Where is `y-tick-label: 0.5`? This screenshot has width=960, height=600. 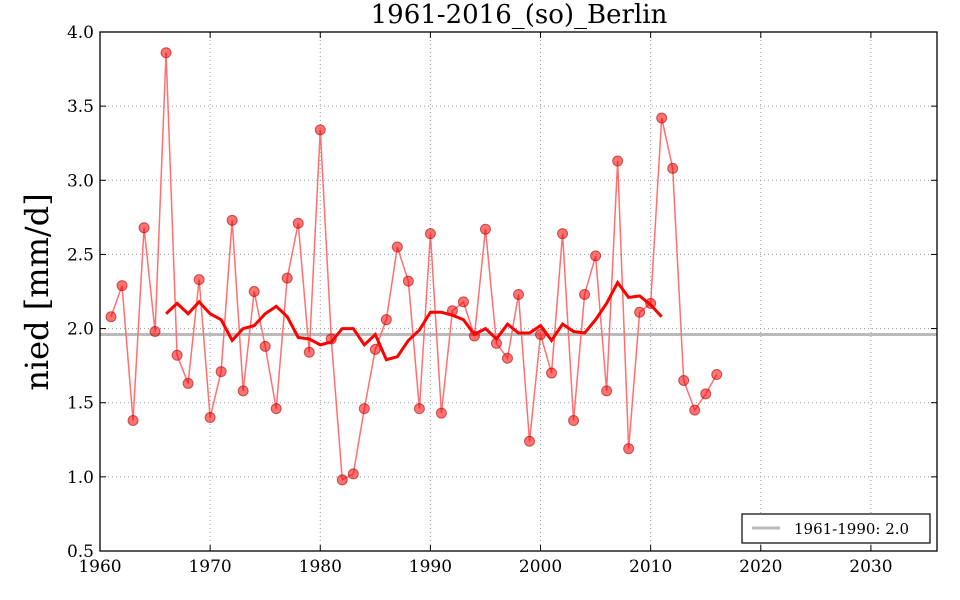 y-tick-label: 0.5 is located at coordinates (80, 552).